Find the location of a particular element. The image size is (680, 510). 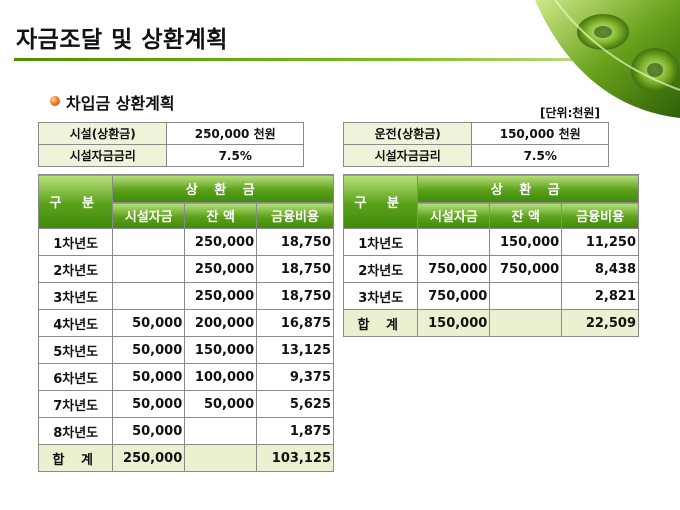

table-row: 7차년도 50,000 50,000 5,625 is located at coordinates (185, 404).